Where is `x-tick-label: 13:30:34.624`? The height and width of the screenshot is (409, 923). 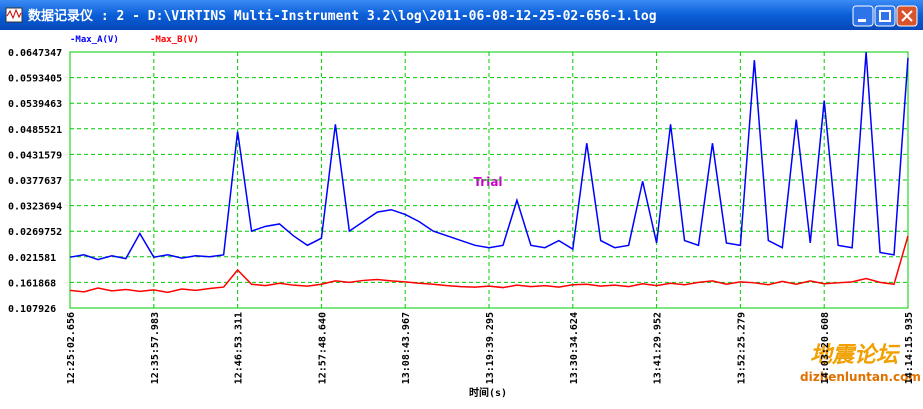 x-tick-label: 13:30:34.624 is located at coordinates (574, 348).